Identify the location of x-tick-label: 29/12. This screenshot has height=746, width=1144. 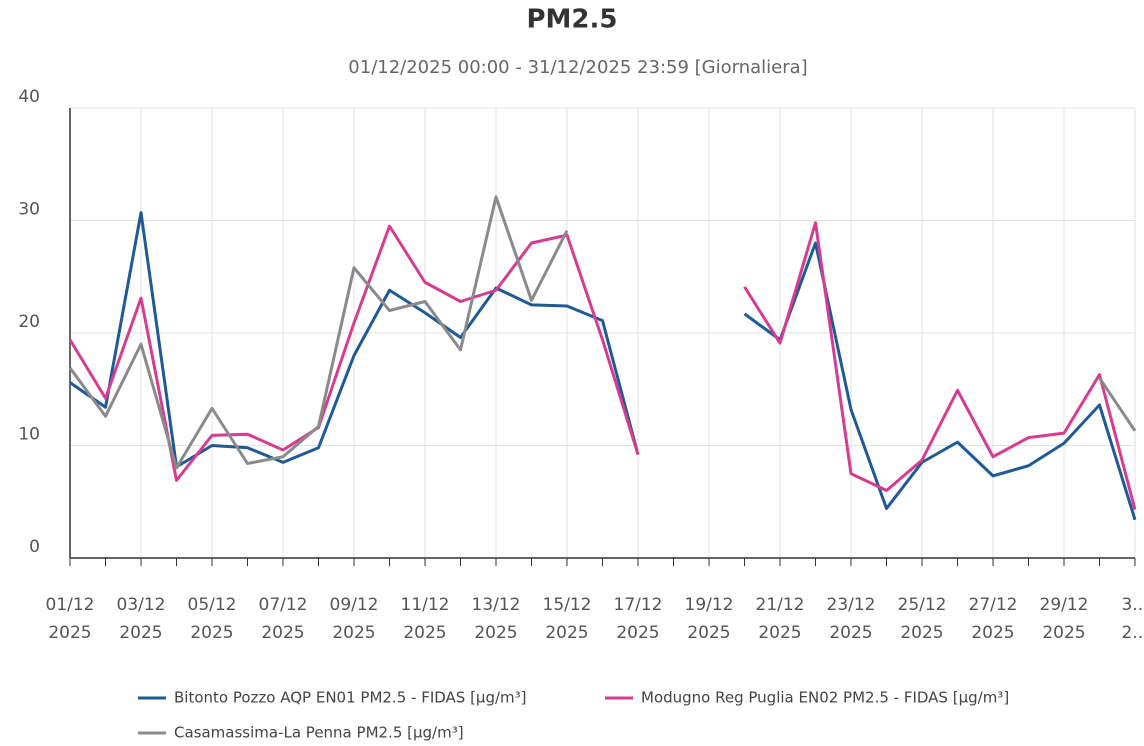
(1064, 605).